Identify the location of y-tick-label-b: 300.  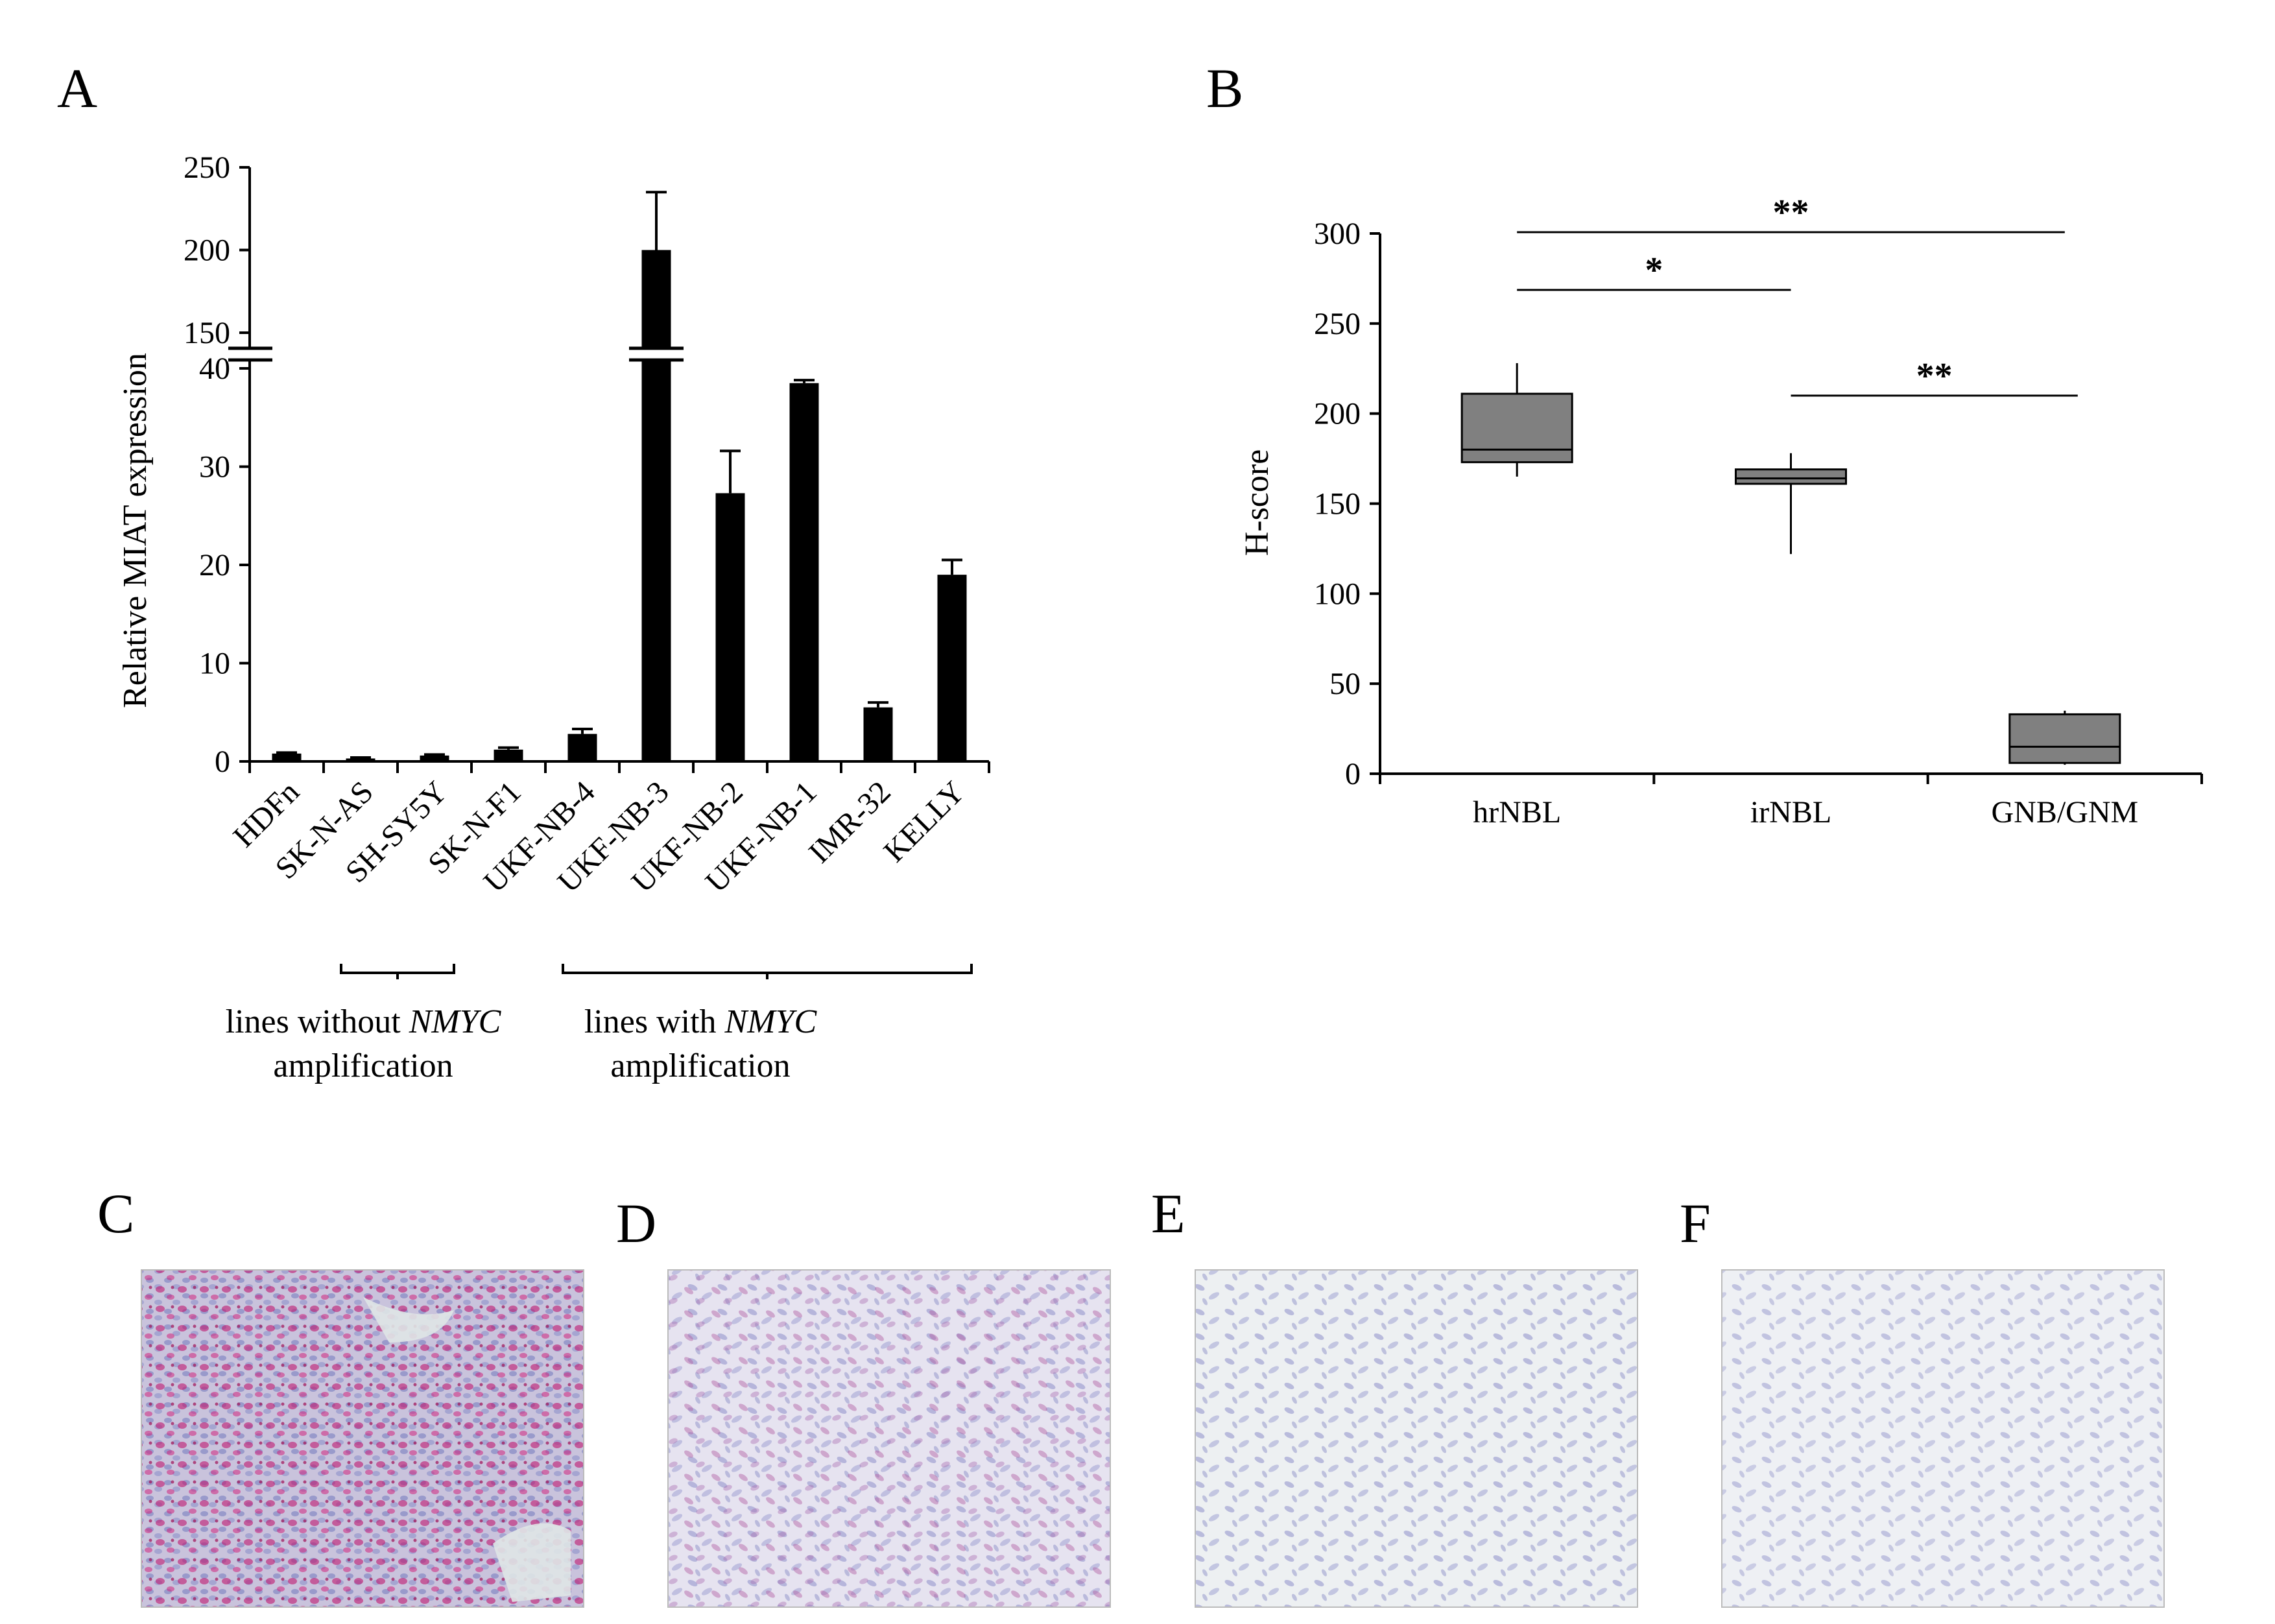
(1337, 234).